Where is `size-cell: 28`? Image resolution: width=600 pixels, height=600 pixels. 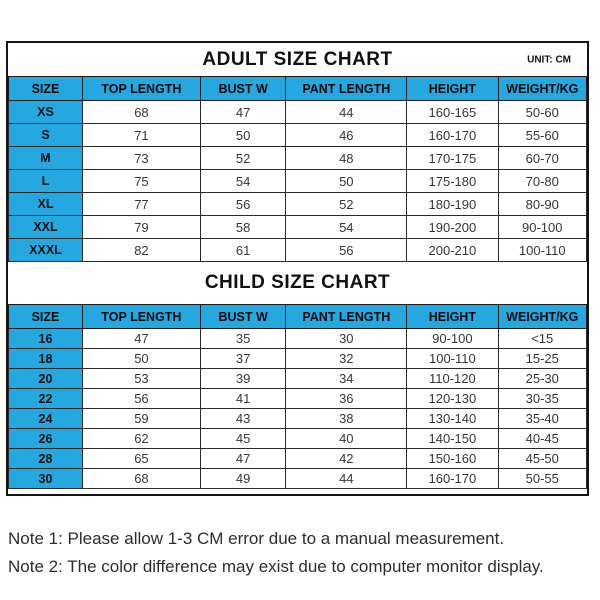
size-cell: 28 is located at coordinates (45, 458).